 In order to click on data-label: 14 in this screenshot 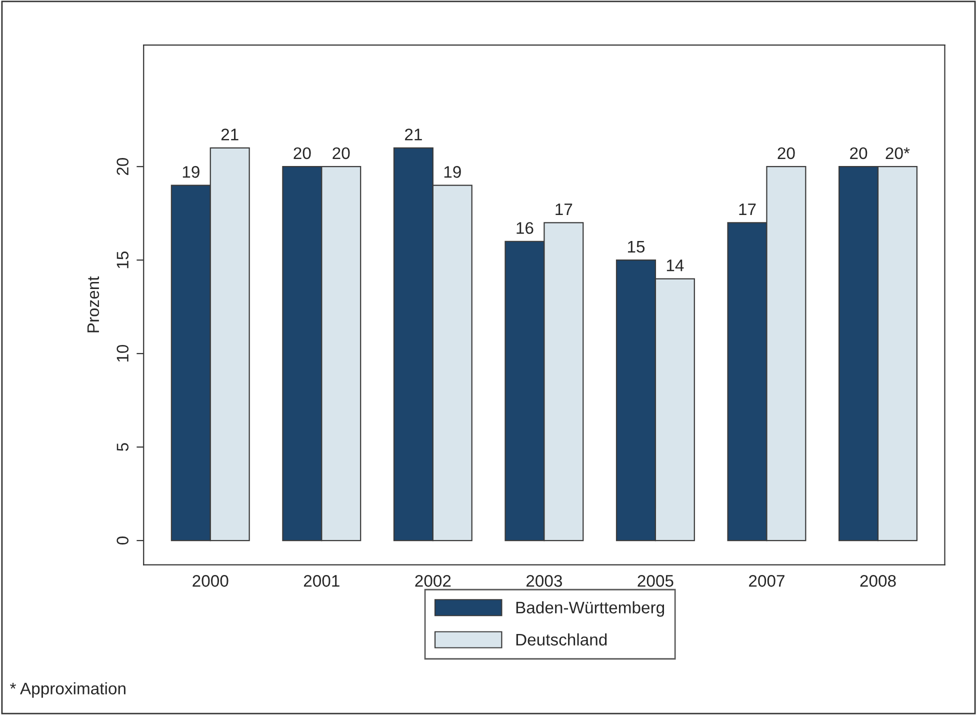, I will do `click(675, 266)`.